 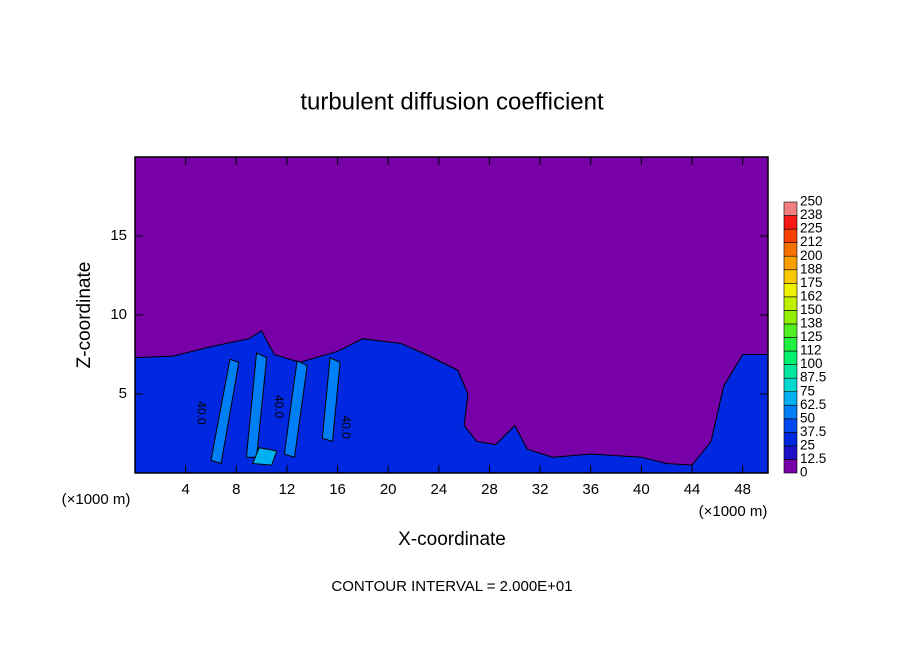 I want to click on x-unit-left: (×1000 m), so click(x=96, y=499).